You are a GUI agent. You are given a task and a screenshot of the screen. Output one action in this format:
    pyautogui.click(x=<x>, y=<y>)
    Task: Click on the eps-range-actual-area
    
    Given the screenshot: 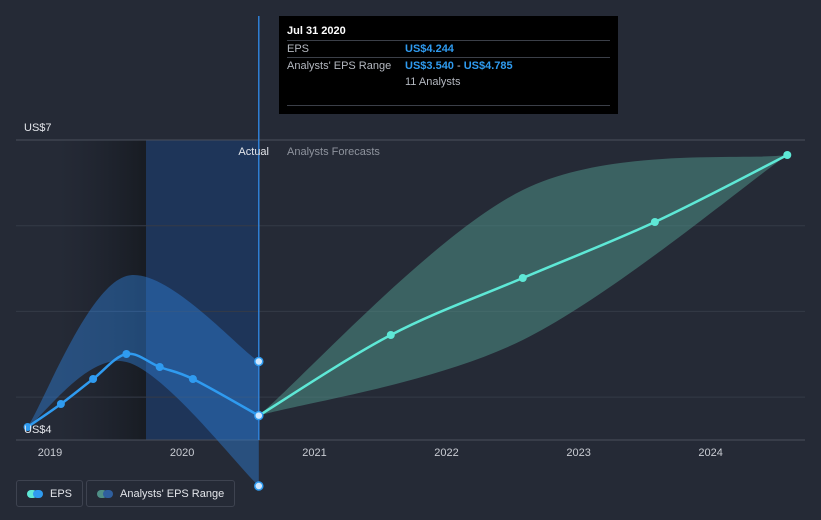 What is the action you would take?
    pyautogui.click(x=143, y=380)
    